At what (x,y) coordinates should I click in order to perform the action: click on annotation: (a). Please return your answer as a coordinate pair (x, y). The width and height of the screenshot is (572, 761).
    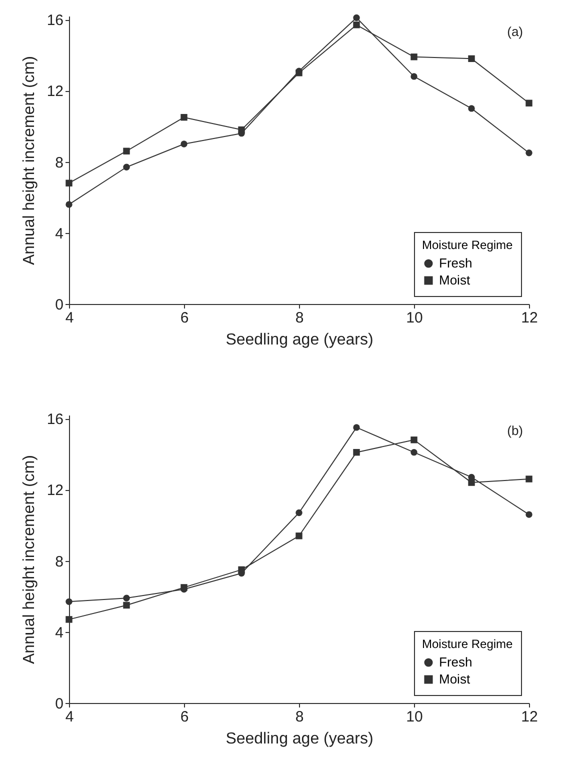
    Looking at the image, I should click on (515, 31).